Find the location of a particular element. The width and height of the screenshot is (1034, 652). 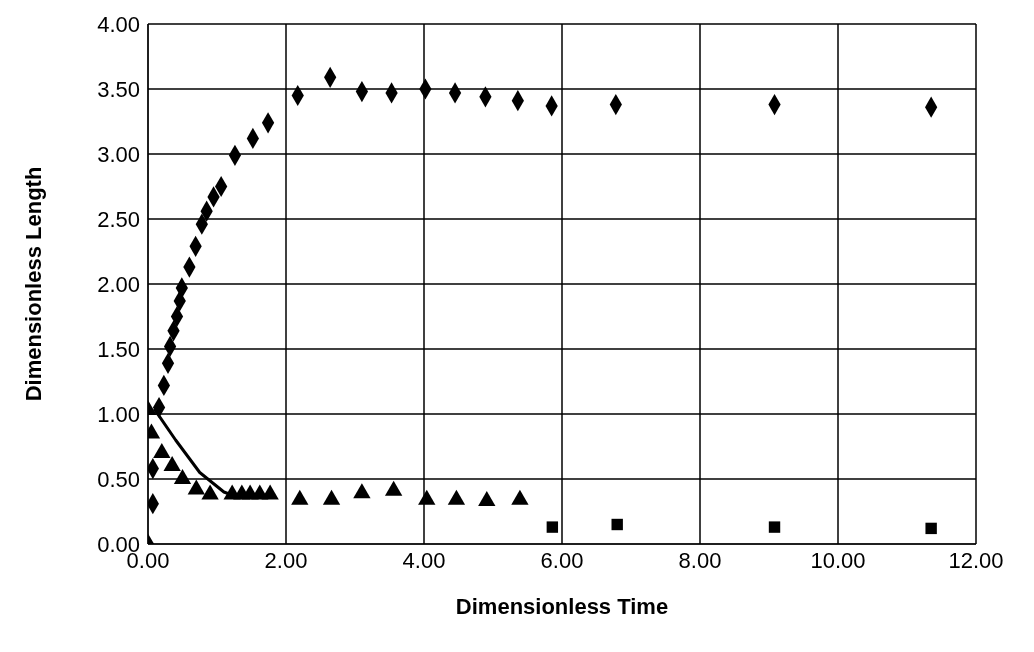

y-tick-label: 2.50 is located at coordinates (118, 219).